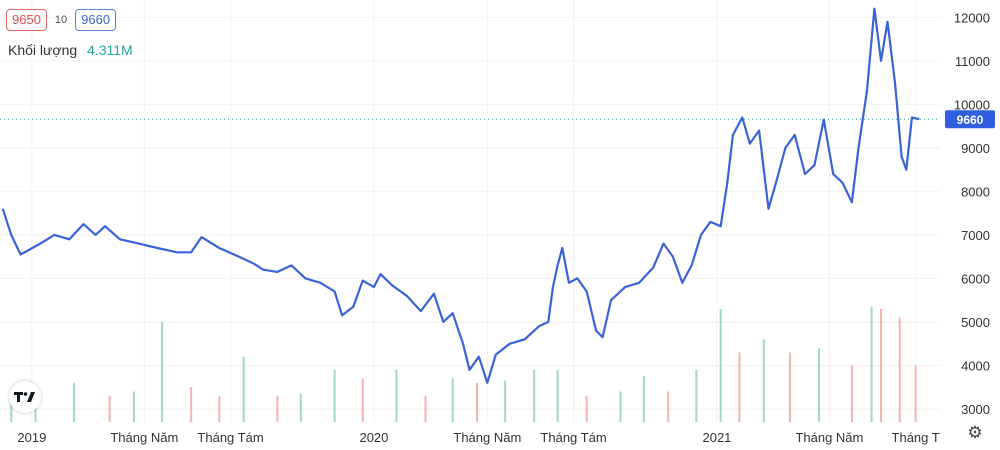  What do you see at coordinates (31, 437) in the screenshot?
I see `x-tick-label: 2019` at bounding box center [31, 437].